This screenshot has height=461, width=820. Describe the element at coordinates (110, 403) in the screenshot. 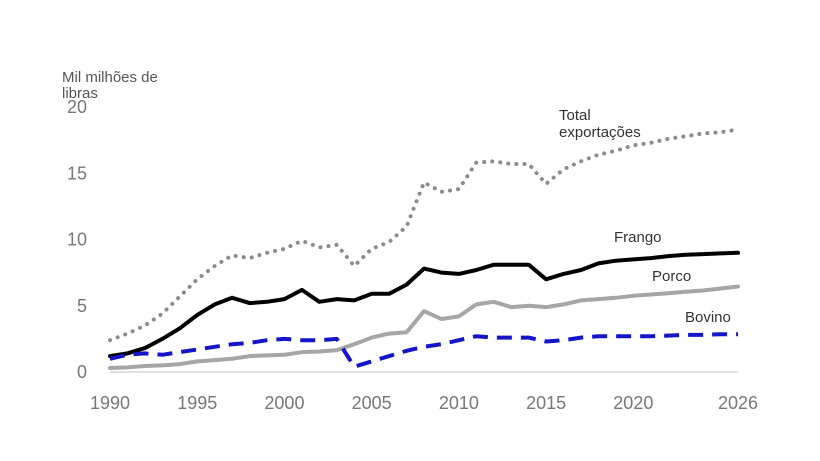

I see `x-tick-label: 1990` at that location.